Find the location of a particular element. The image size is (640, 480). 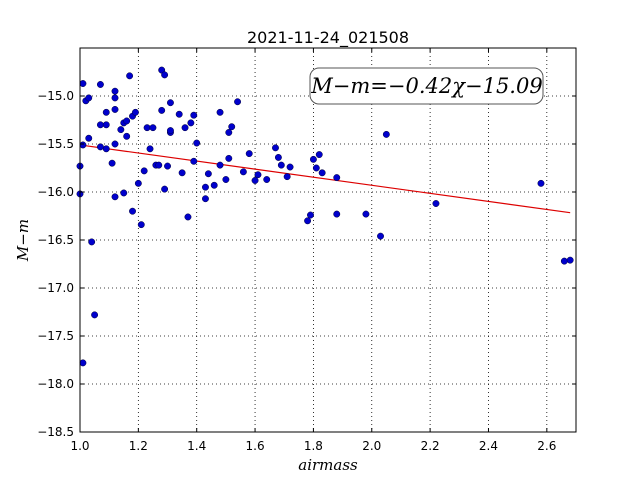

x-axis-label: airmass is located at coordinates (328, 465).